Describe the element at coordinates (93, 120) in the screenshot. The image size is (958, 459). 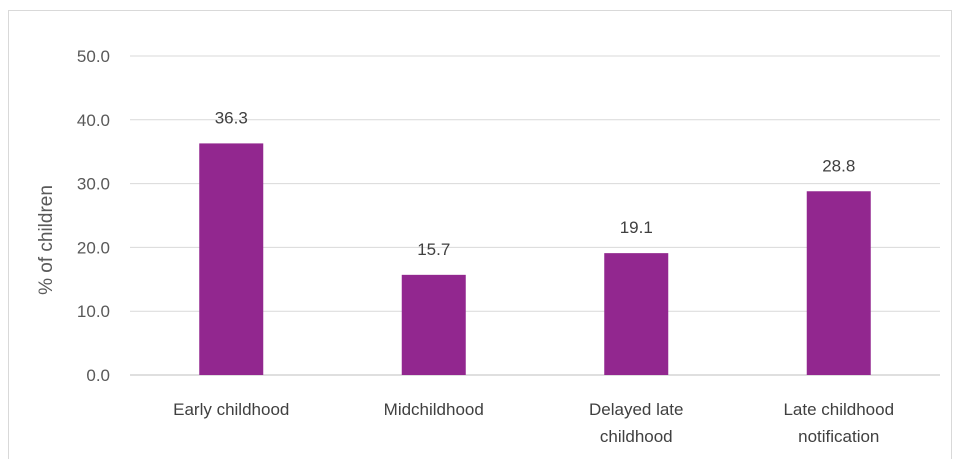
I see `y-tick-label: 40.0` at that location.